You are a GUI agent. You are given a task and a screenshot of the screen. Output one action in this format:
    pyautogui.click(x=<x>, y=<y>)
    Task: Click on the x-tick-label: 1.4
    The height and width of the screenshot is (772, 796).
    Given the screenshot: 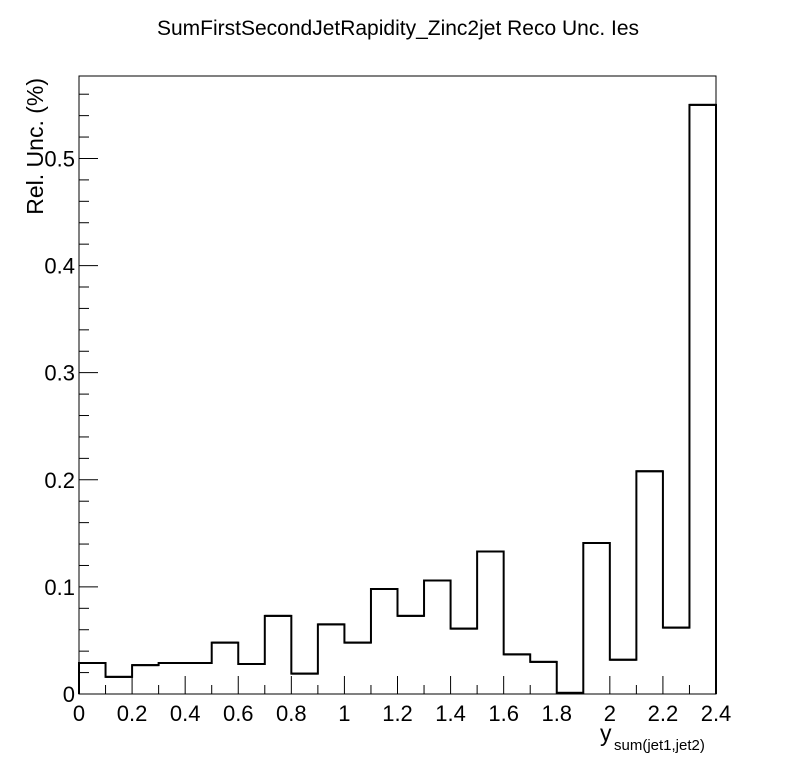 What is the action you would take?
    pyautogui.click(x=450, y=713)
    